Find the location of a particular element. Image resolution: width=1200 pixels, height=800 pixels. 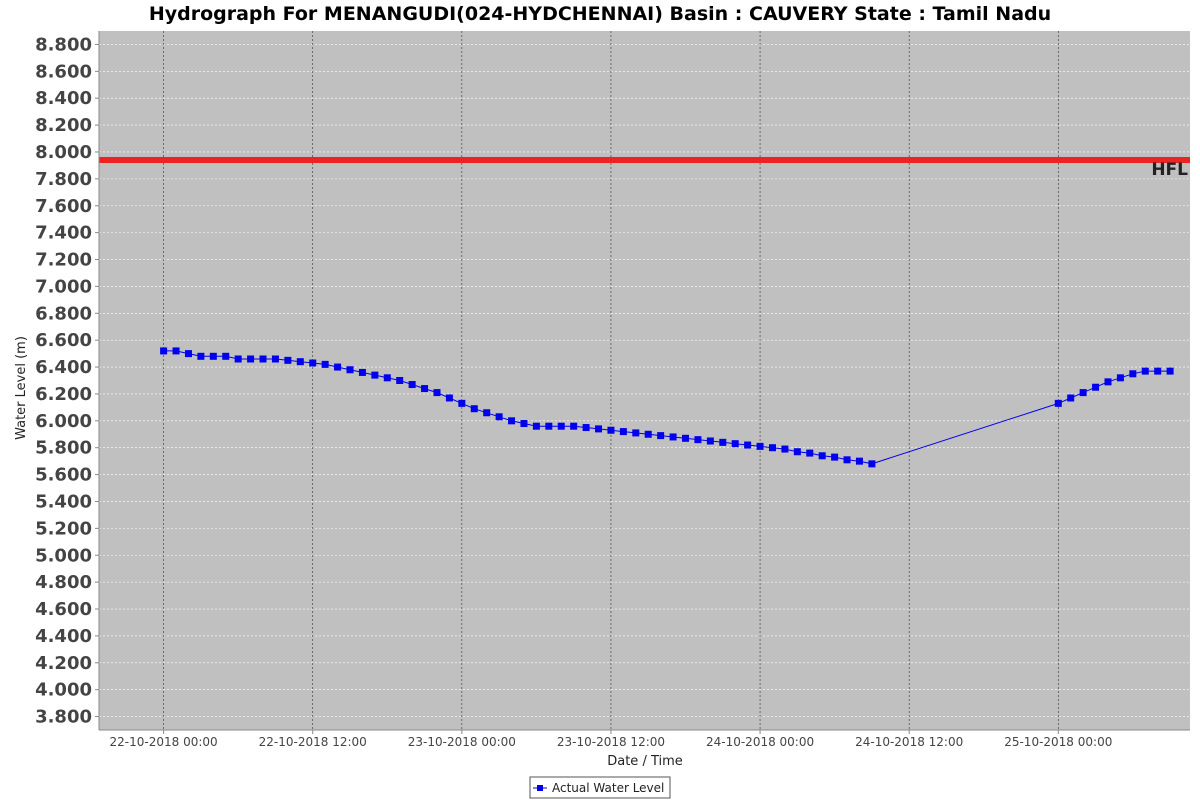

legend-marker-swatch is located at coordinates (540, 788).